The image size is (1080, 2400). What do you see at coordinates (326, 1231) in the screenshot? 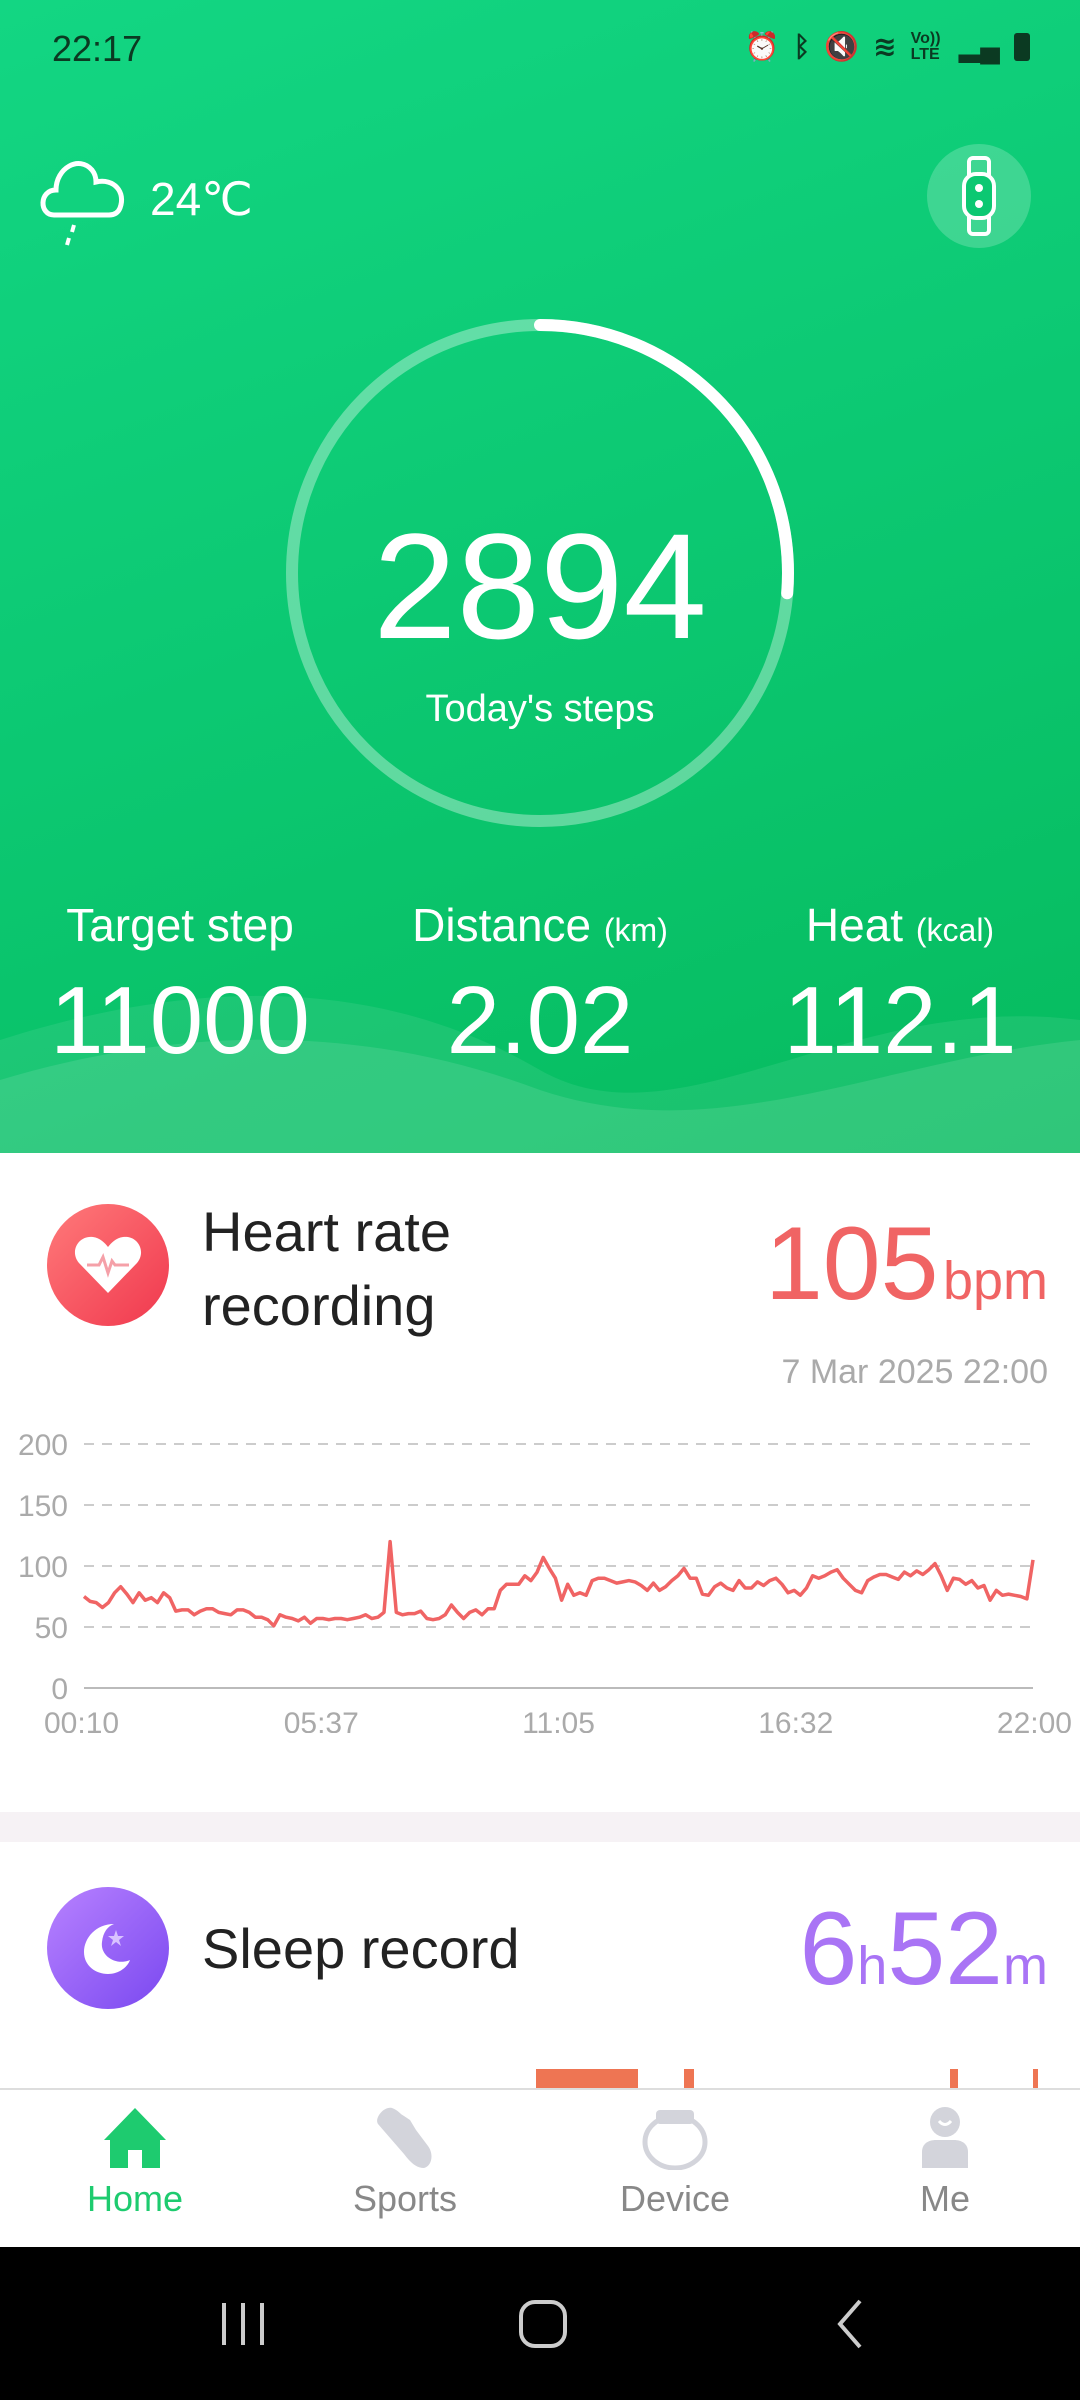
I see `heart-title-line1: Heart rate` at bounding box center [326, 1231].